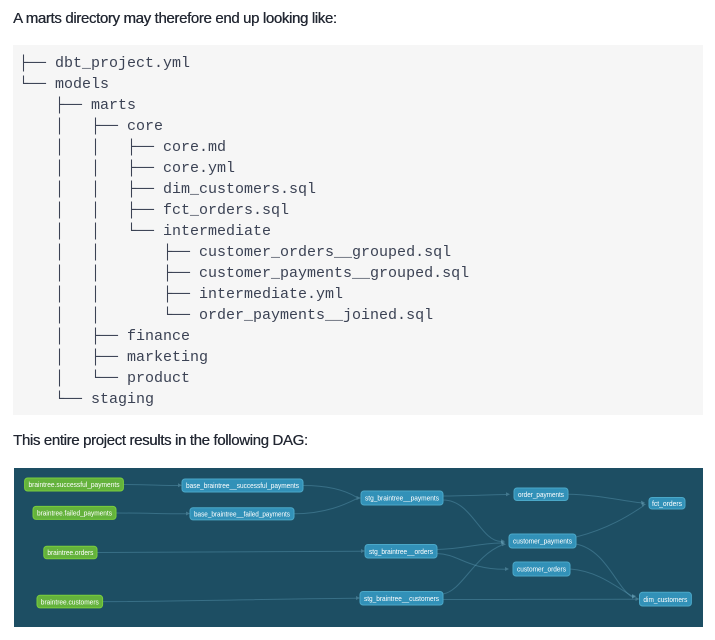 The image size is (715, 640). Describe the element at coordinates (242, 485) in the screenshot. I see `svg-text:base_braintree__successful_pay: base_braintree__successful_payments` at that location.